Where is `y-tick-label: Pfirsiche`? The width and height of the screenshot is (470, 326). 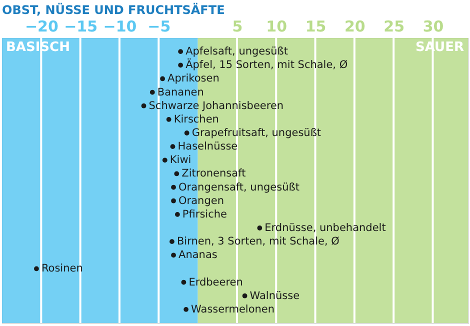
y-tick-label: Pfirsiche is located at coordinates (204, 214).